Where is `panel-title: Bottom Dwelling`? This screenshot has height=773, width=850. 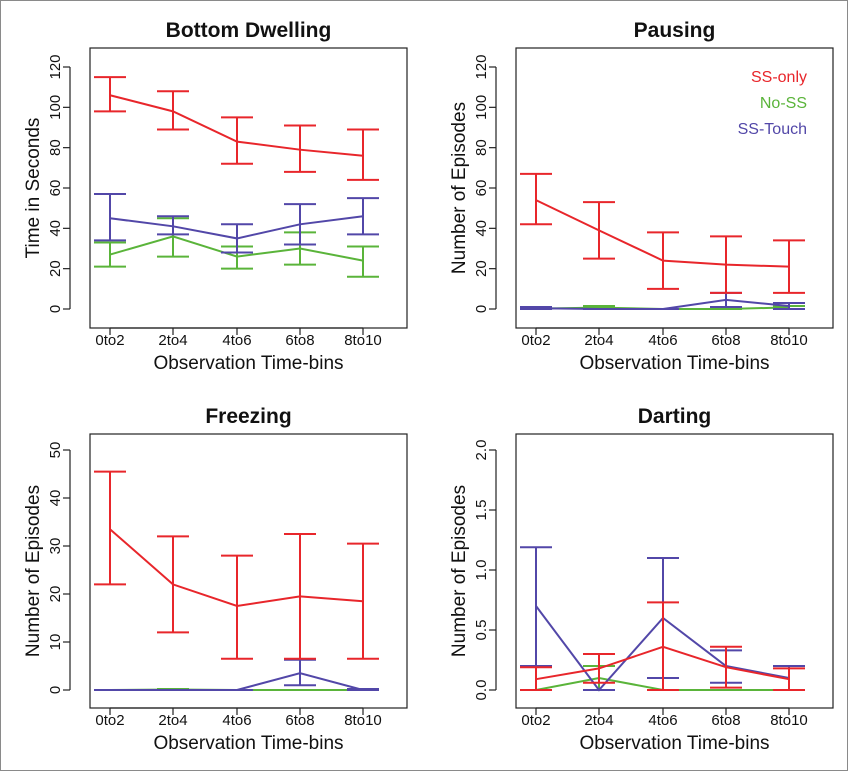 panel-title: Bottom Dwelling is located at coordinates (249, 30).